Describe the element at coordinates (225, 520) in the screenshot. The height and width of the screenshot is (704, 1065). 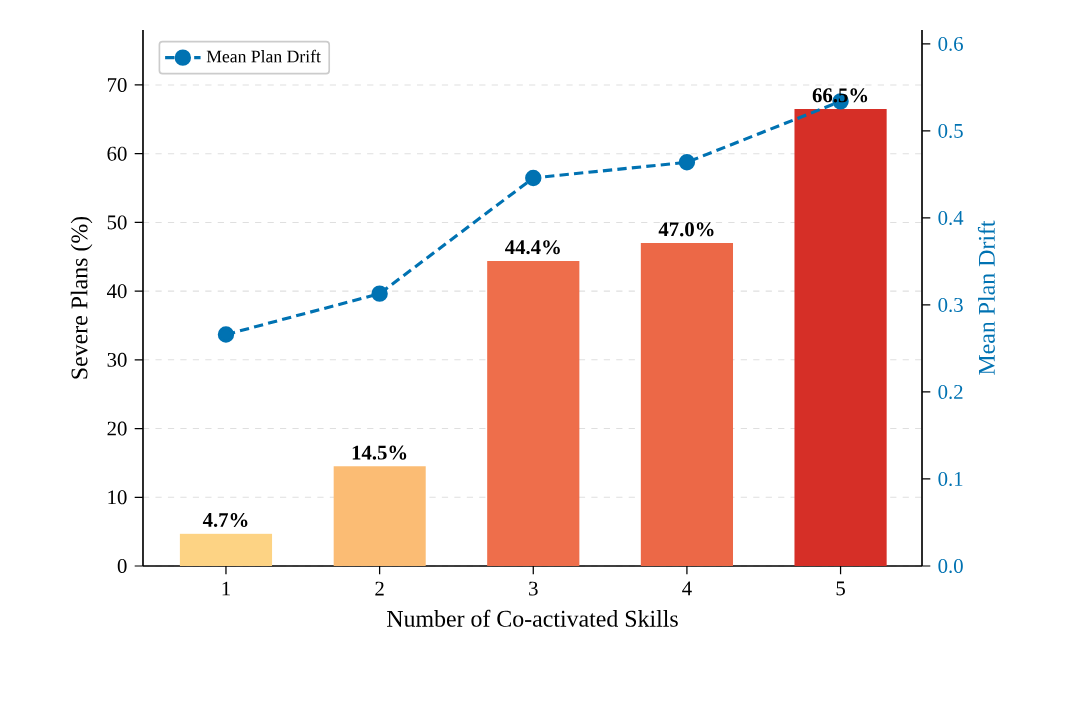
I see `data-label: 4.7%` at that location.